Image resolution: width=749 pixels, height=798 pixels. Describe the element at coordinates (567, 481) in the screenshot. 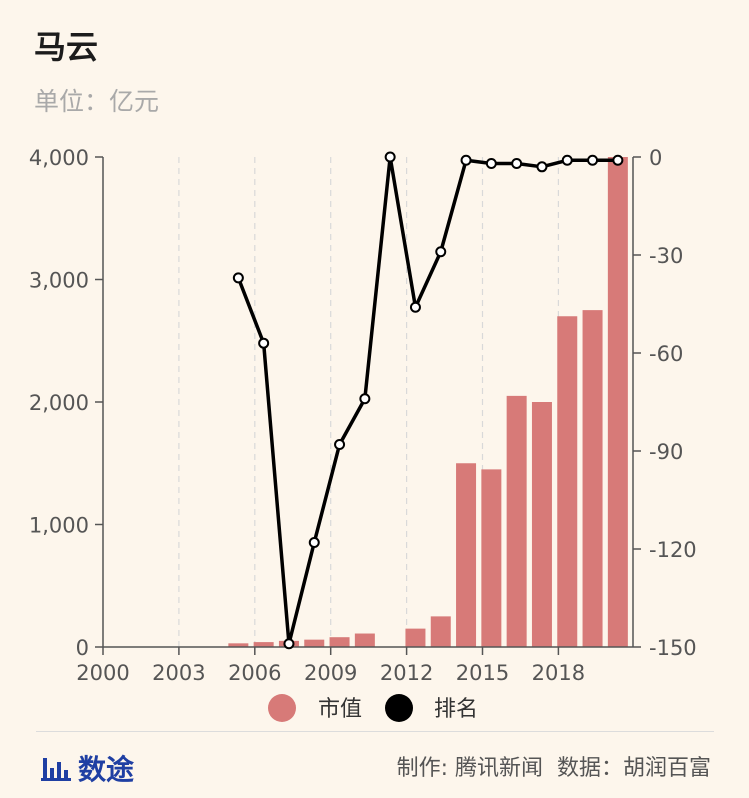

I see `bar-2018` at that location.